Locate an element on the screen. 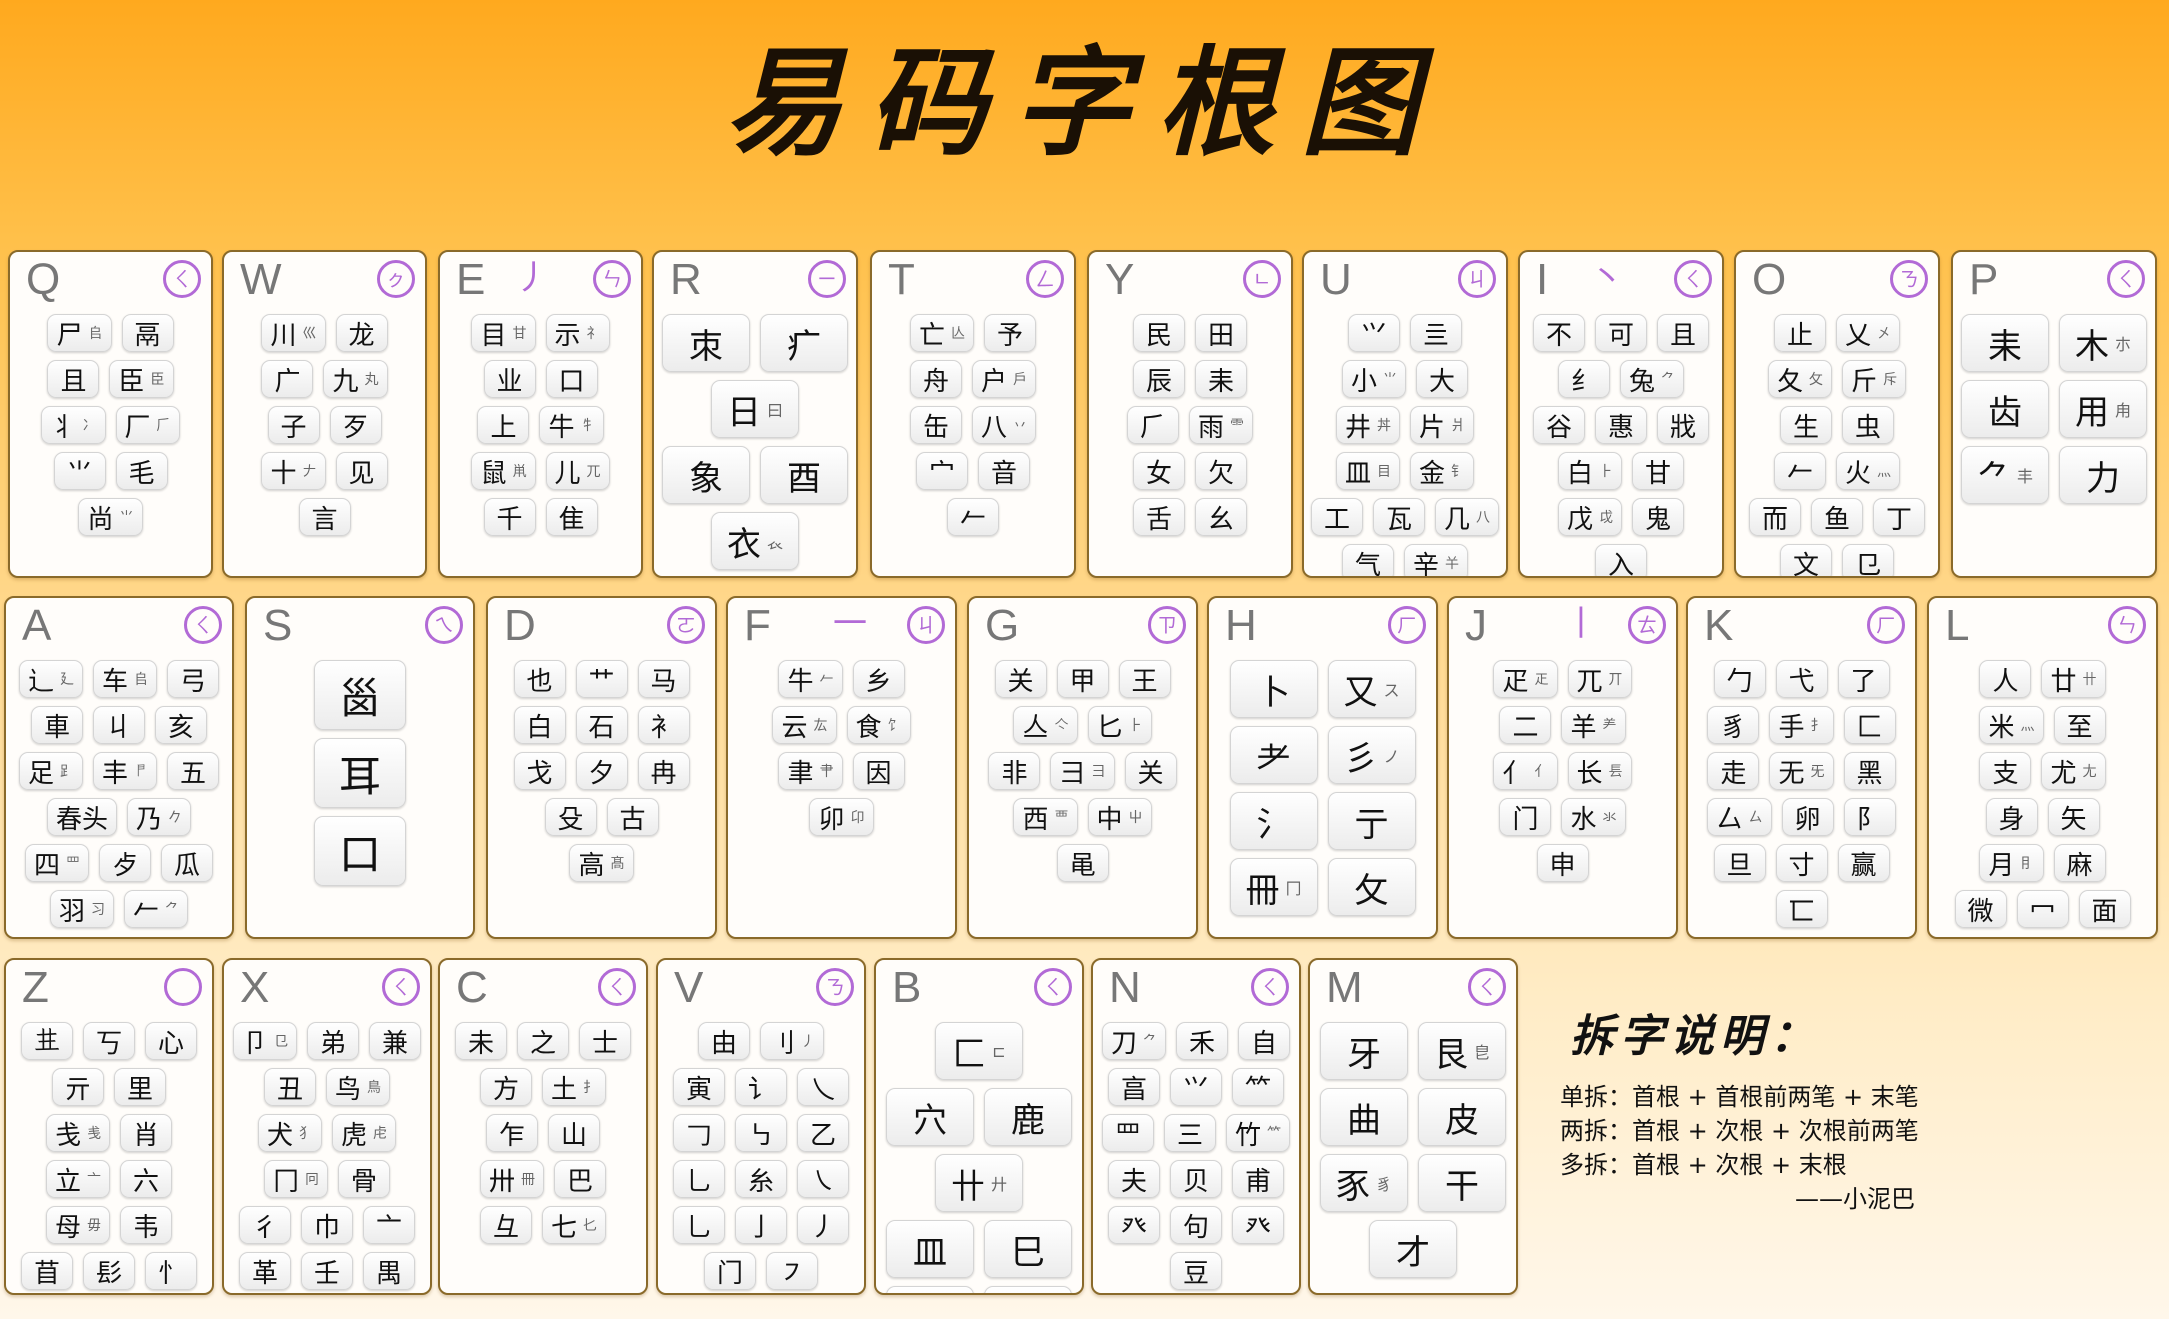  root-variant: 廴 is located at coordinates (67, 680).